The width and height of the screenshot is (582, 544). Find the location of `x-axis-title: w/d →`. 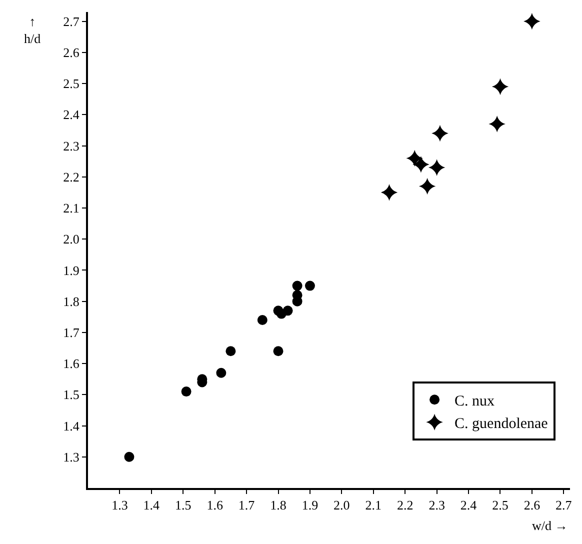

x-axis-title: w/d → is located at coordinates (550, 525).